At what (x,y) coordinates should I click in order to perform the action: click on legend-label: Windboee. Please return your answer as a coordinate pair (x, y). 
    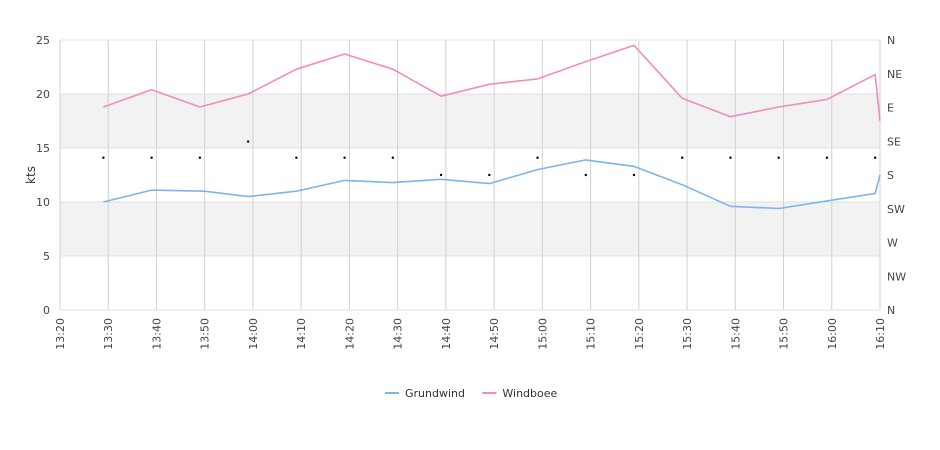
    Looking at the image, I should click on (529, 393).